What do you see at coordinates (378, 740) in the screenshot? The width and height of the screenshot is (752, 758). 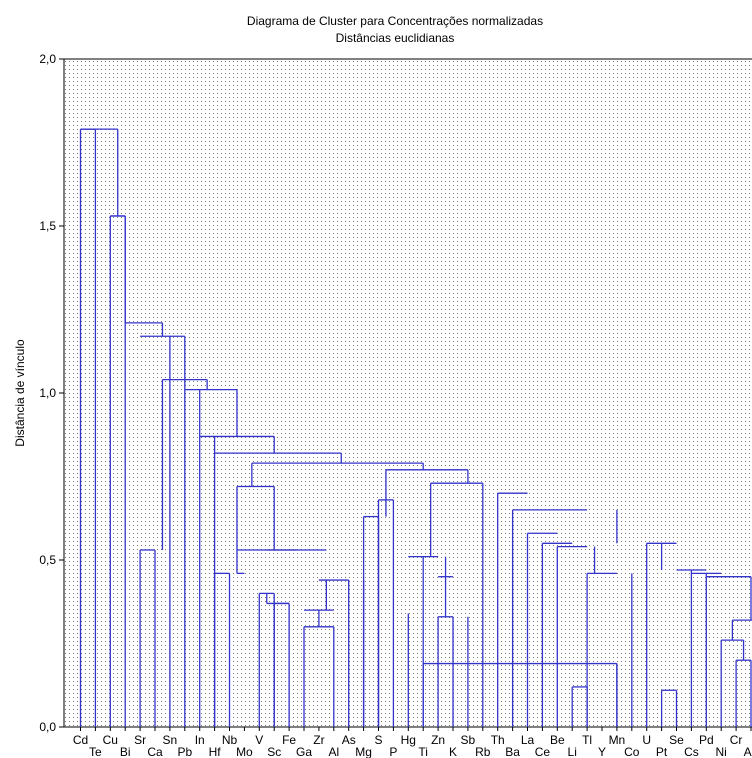 I see `leaf-label-s: S` at bounding box center [378, 740].